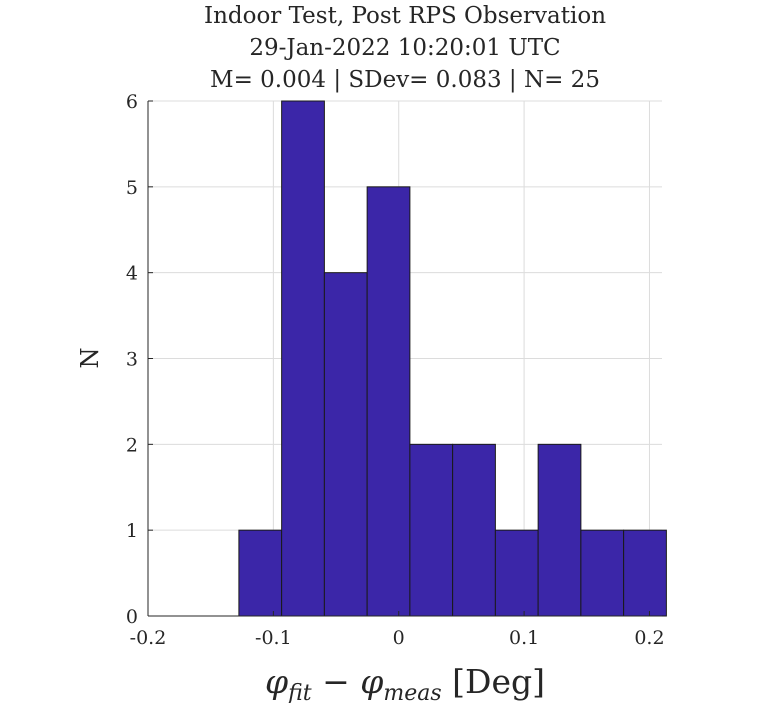  I want to click on y-axis-ticks: 0 1 2 3 4 5 6, so click(139, 359).